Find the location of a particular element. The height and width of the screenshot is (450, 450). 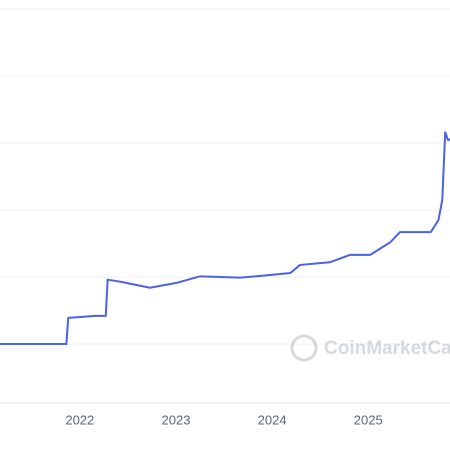

watermark: CoinMarketCap is located at coordinates (370, 348).